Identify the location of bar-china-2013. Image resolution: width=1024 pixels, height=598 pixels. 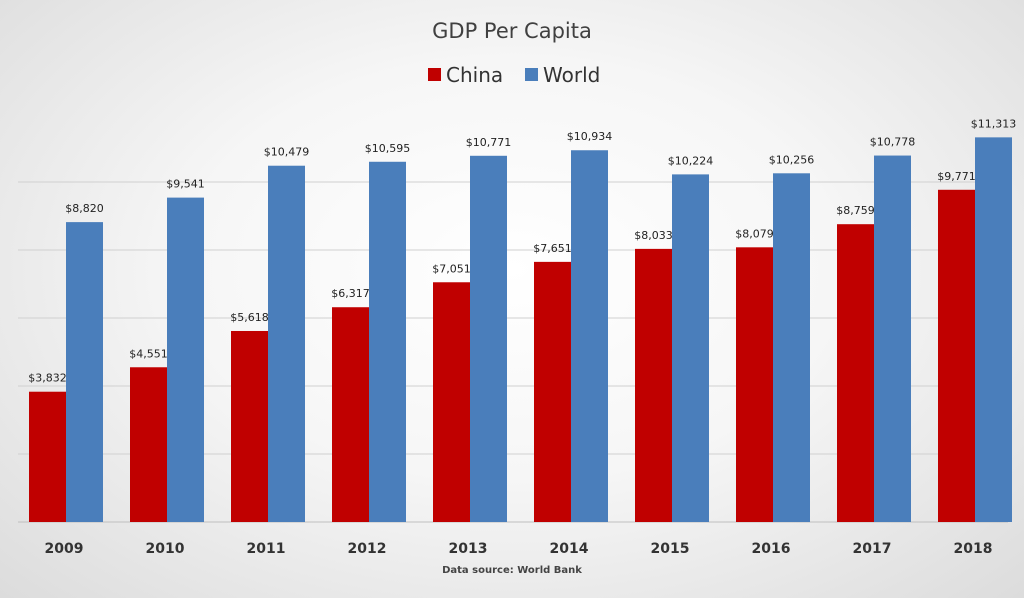
(451, 402).